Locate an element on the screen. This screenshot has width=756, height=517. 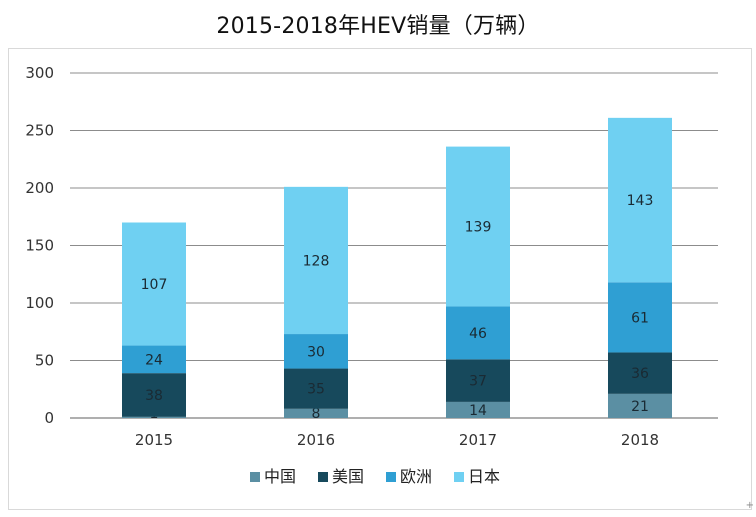
legend-label-0: 中国 is located at coordinates (280, 476).